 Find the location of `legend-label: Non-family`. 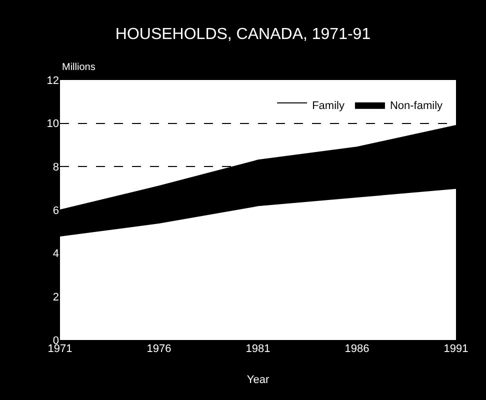

legend-label: Non-family is located at coordinates (417, 106).